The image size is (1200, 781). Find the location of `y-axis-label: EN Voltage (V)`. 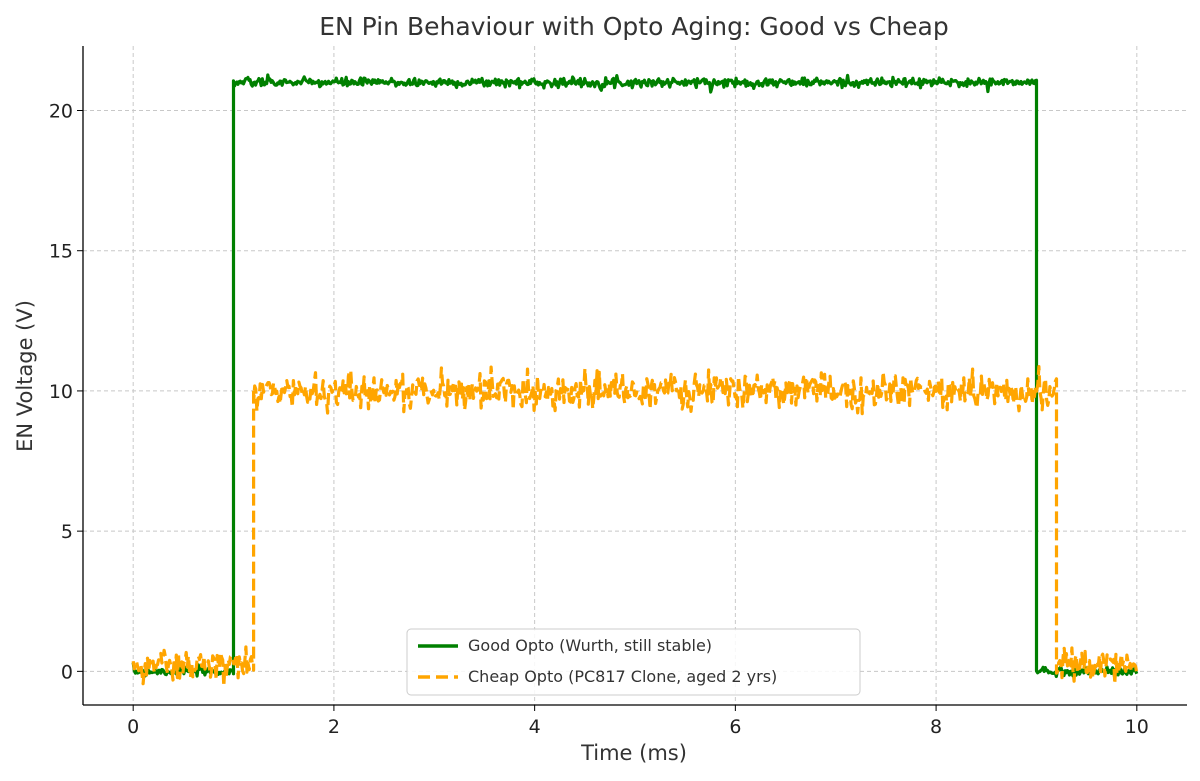

y-axis-label: EN Voltage (V) is located at coordinates (25, 376).